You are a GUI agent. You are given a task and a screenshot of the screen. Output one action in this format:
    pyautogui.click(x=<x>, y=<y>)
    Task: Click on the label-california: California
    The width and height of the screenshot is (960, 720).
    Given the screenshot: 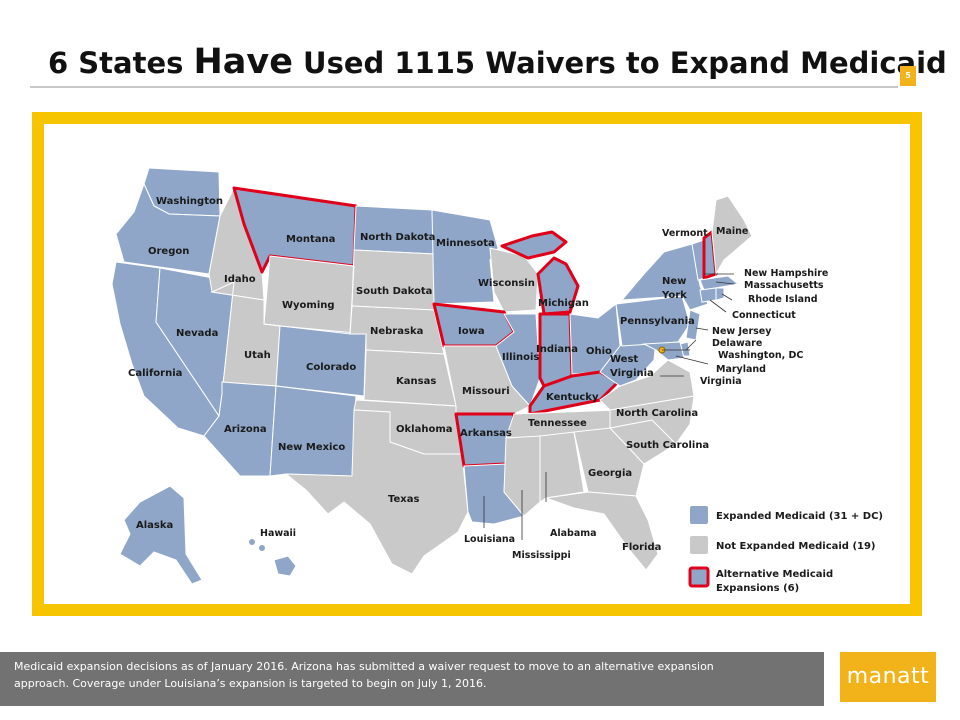 What is the action you would take?
    pyautogui.click(x=155, y=373)
    